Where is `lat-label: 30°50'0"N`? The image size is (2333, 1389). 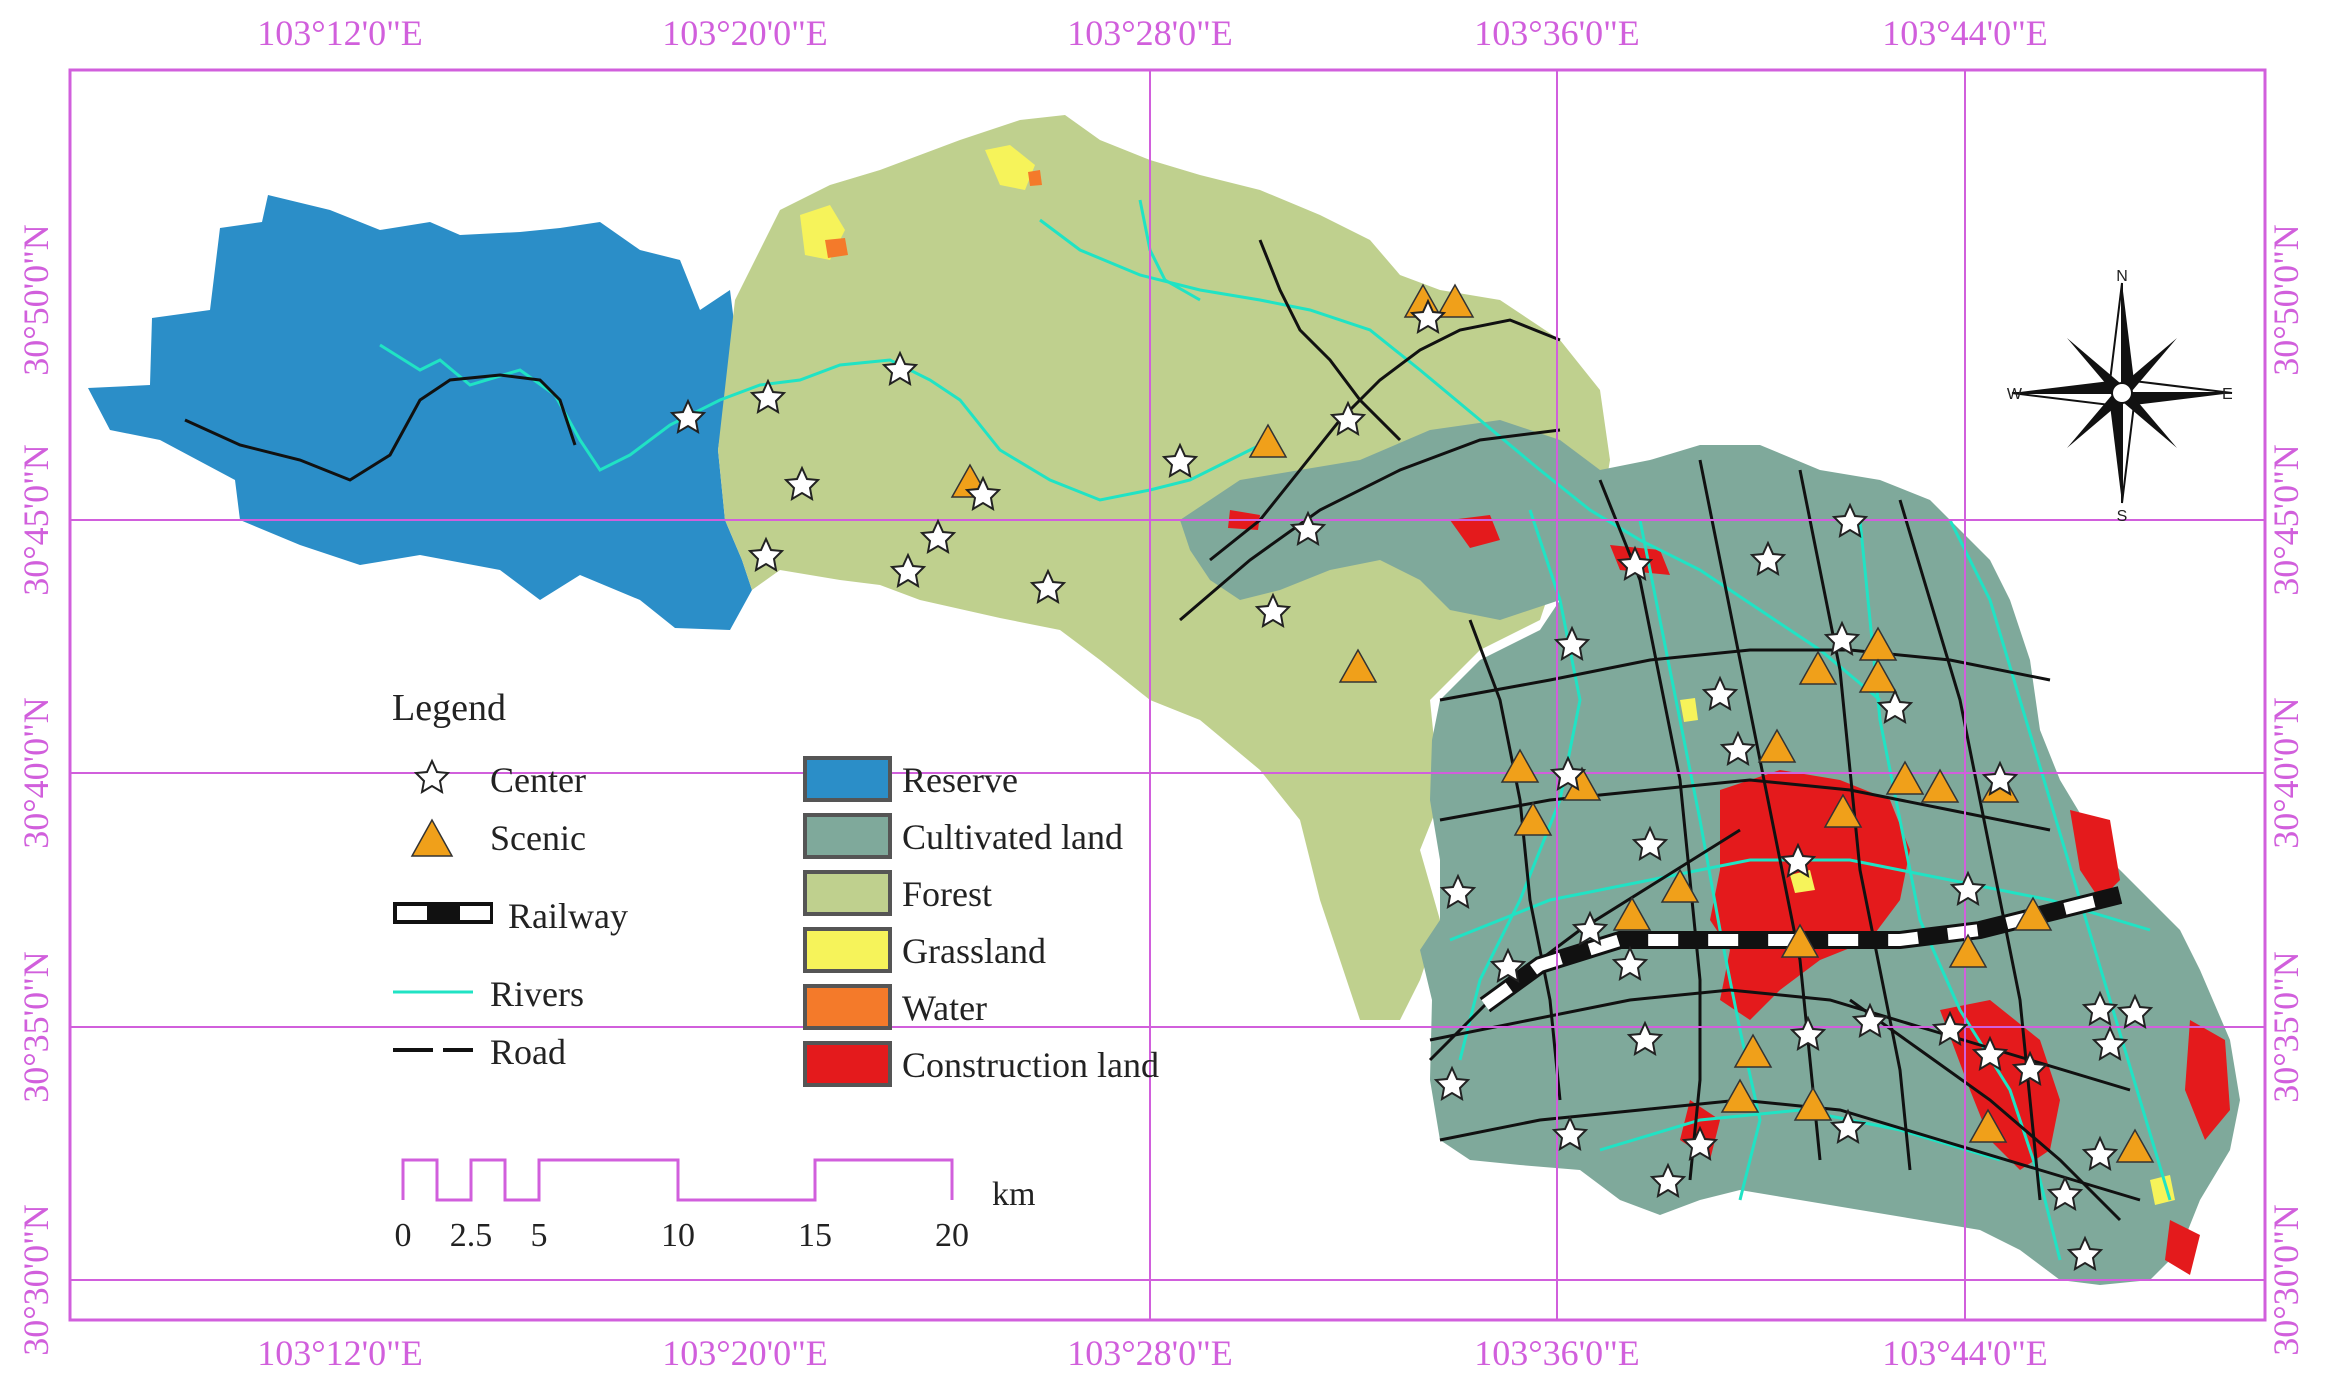 lat-label: 30°50'0"N is located at coordinates (2286, 300).